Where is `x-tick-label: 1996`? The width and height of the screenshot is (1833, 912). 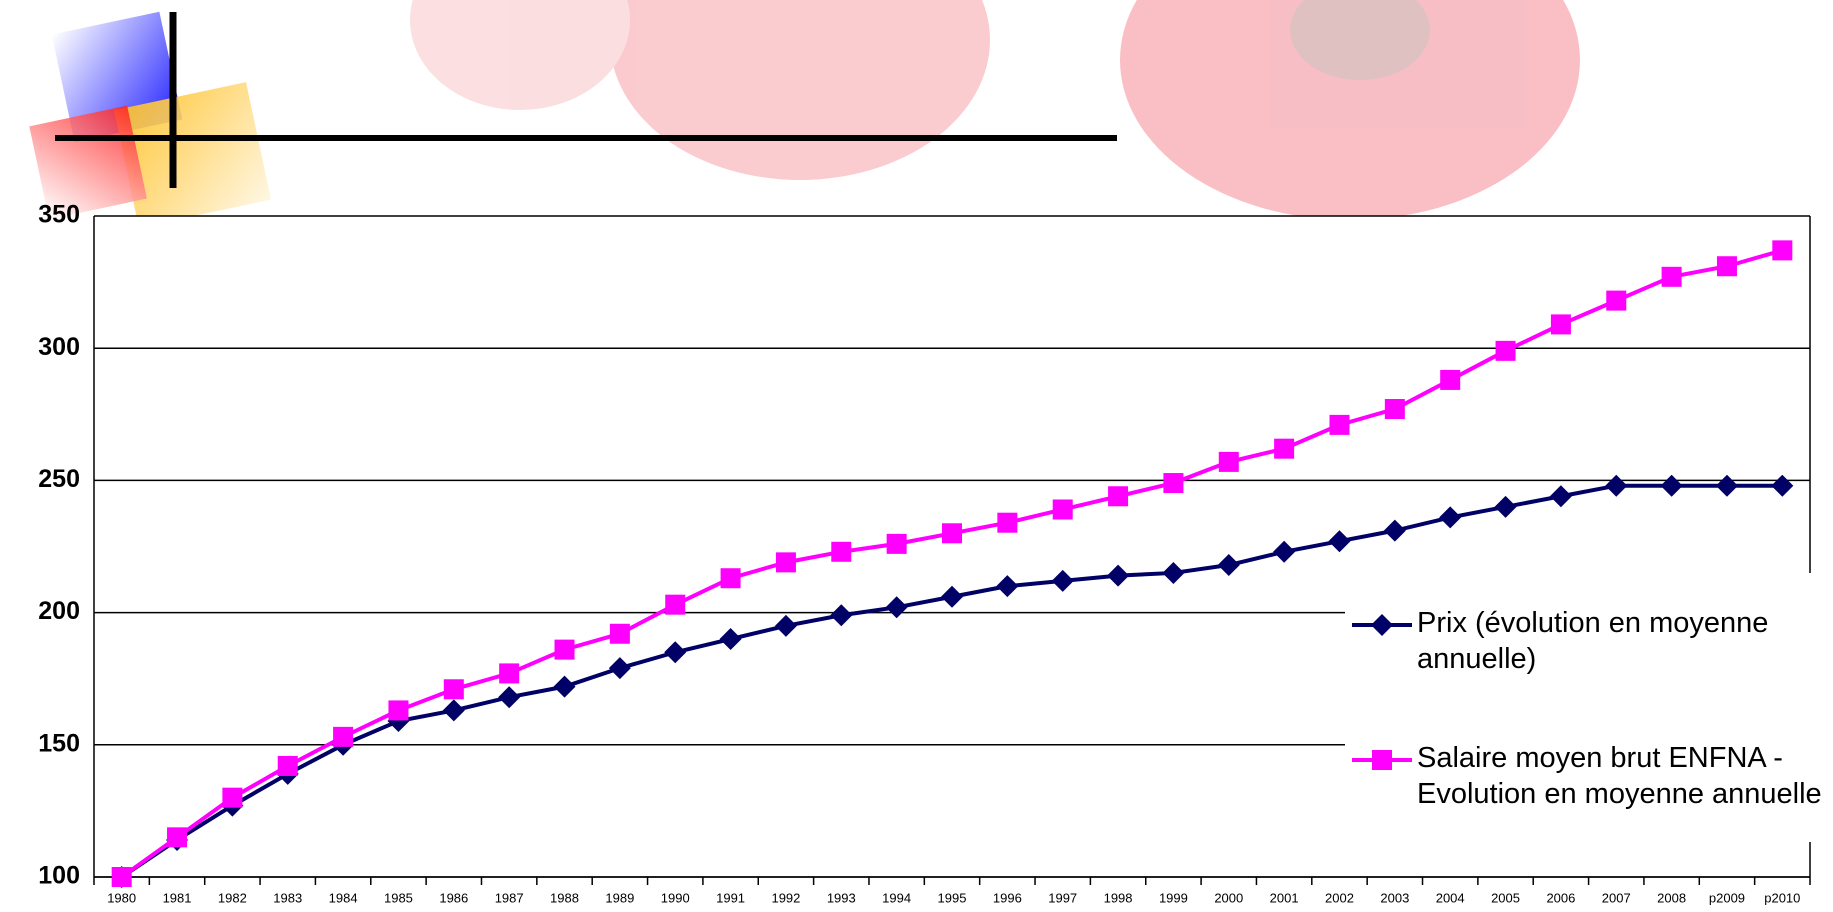
x-tick-label: 1996 is located at coordinates (1007, 897).